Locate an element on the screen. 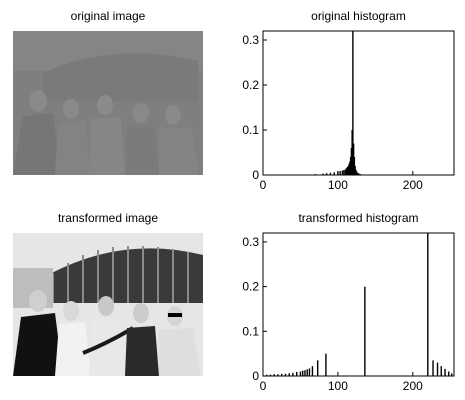 This screenshot has width=465, height=400. original-photo is located at coordinates (108, 103).